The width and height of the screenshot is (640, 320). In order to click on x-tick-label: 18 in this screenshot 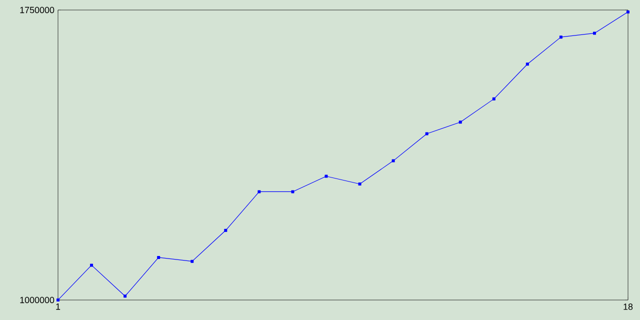, I will do `click(628, 307)`.